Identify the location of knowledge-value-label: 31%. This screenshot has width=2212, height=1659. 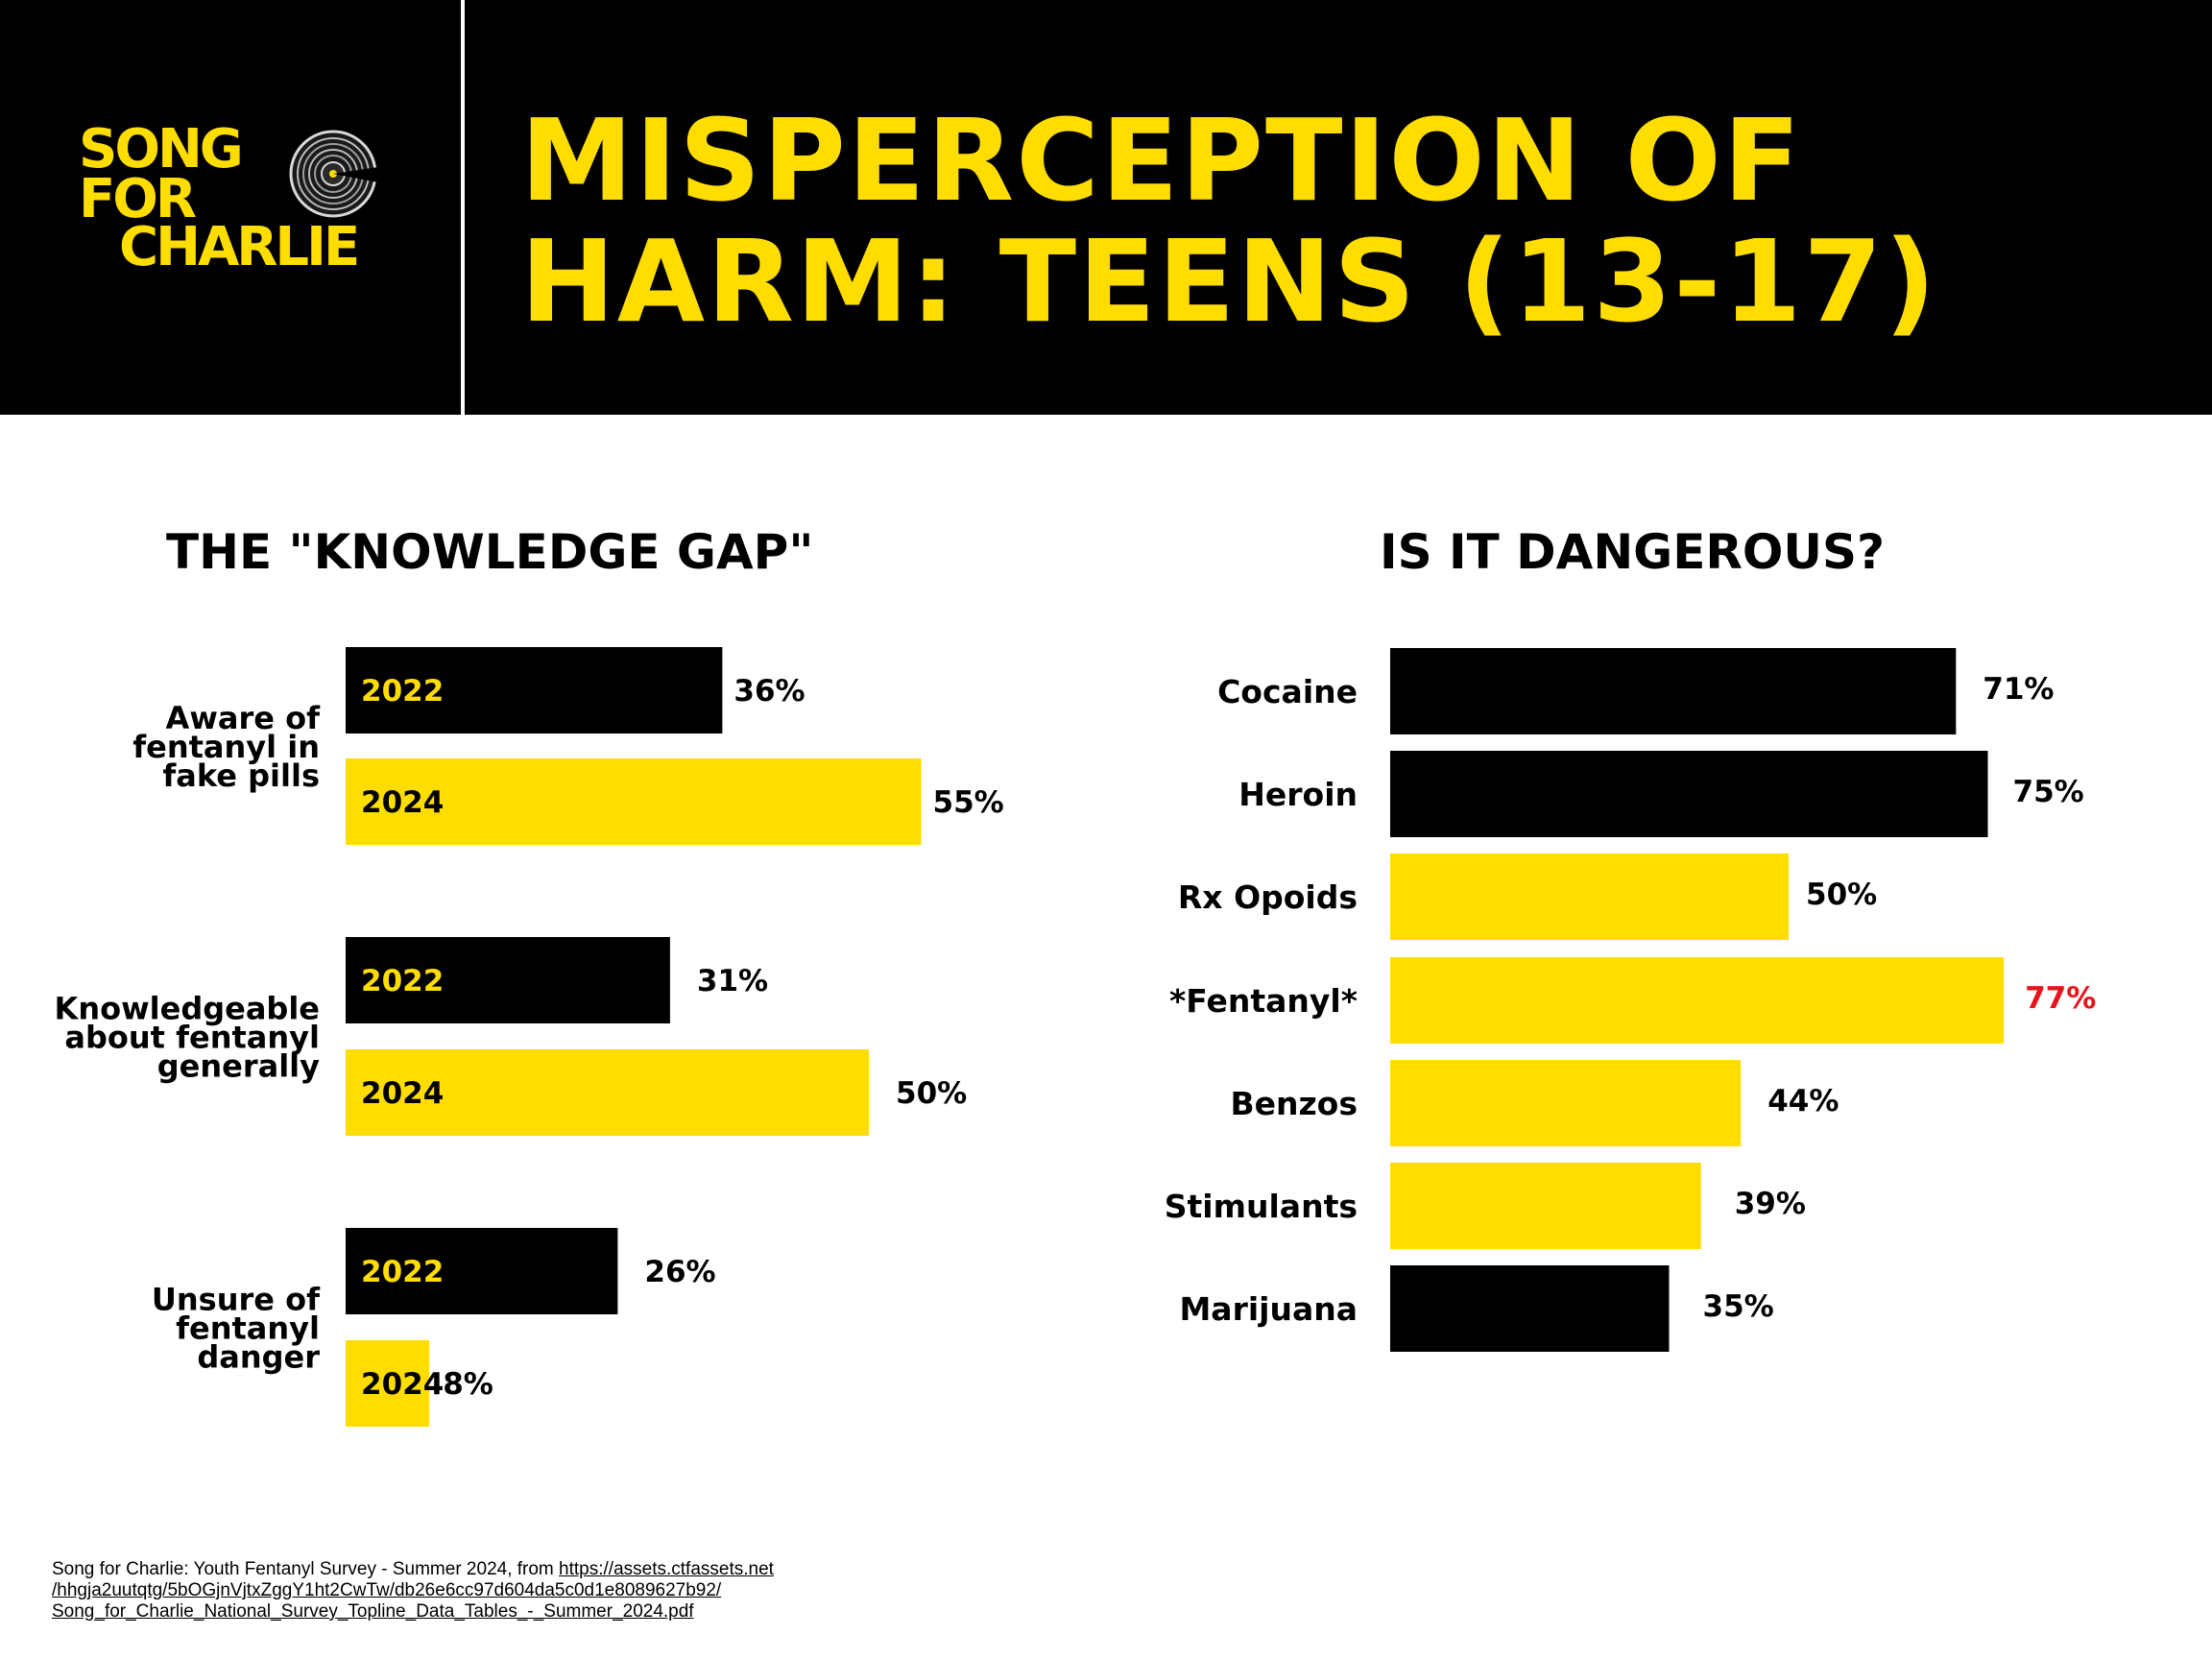
(732, 981).